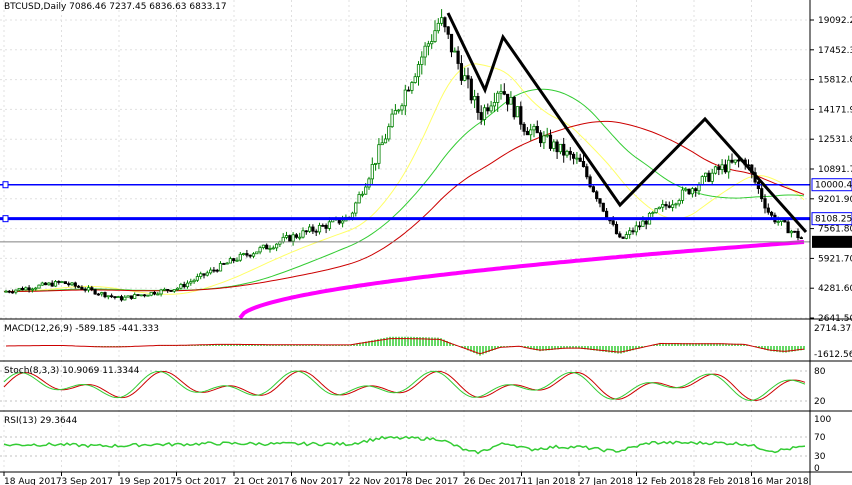 Image resolution: width=852 pixels, height=485 pixels. Describe the element at coordinates (606, 481) in the screenshot. I see `time-tick-label: 27 Jan 2018` at that location.